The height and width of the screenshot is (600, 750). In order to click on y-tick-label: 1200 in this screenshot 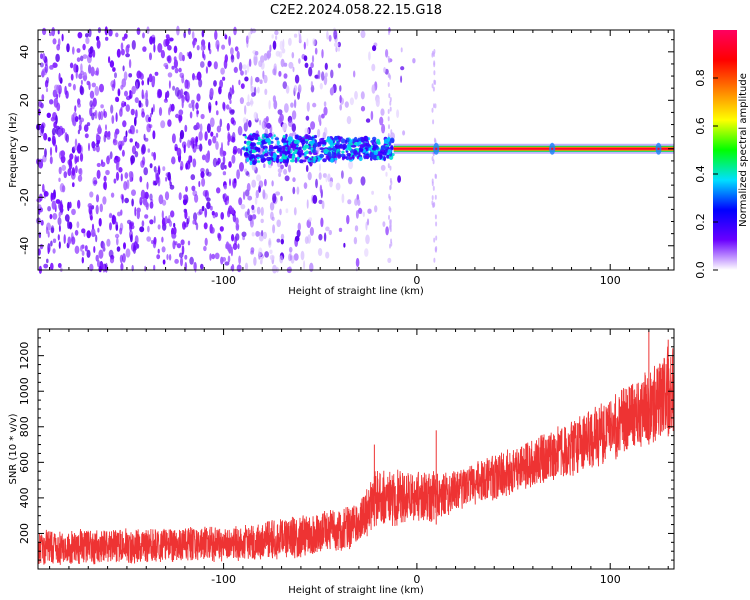, I will do `click(24, 356)`.